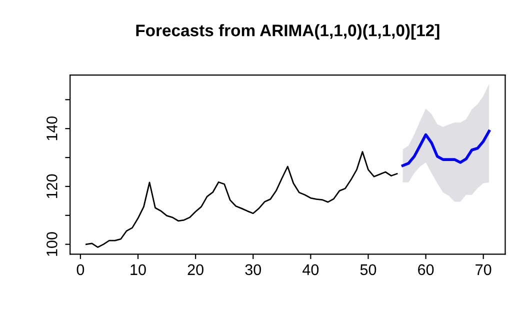  I want to click on x-tick-label: 10, so click(138, 270).